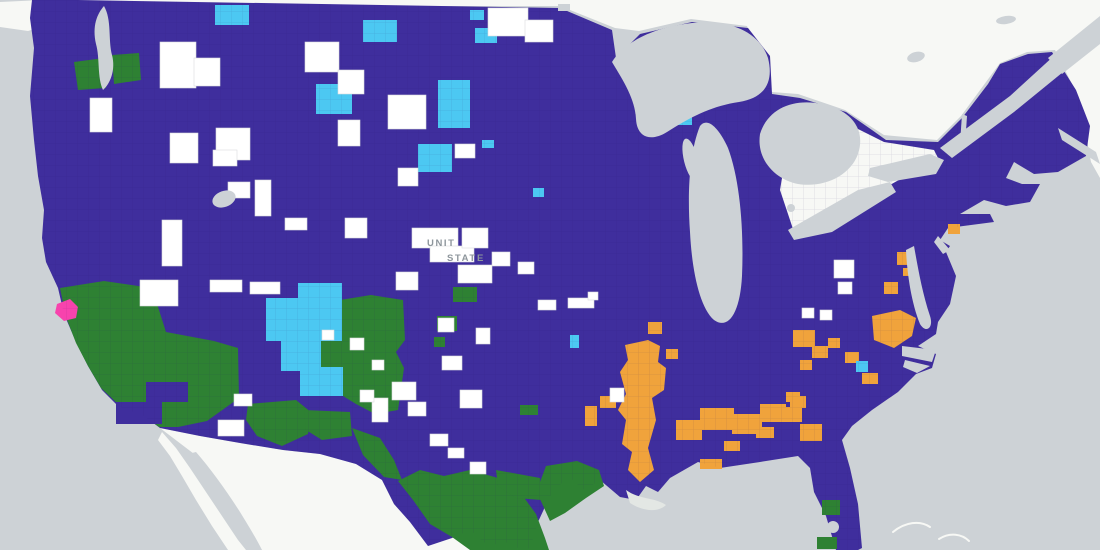 This screenshot has width=1100, height=550. Describe the element at coordinates (810, 143) in the screenshot. I see `lake-huron` at that location.